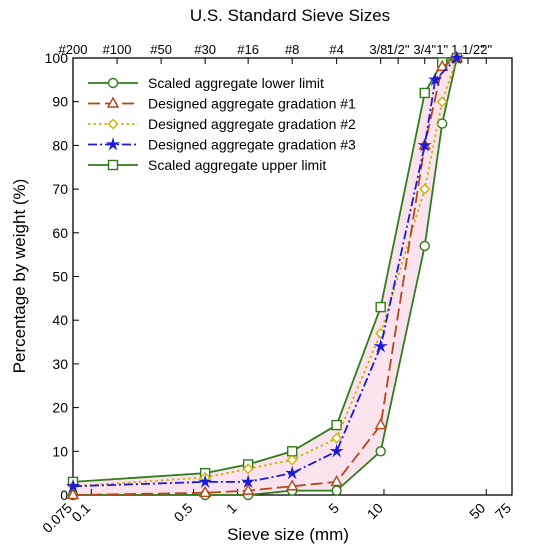  Describe the element at coordinates (73, 49) in the screenshot. I see `top-tick-label: #200` at that location.